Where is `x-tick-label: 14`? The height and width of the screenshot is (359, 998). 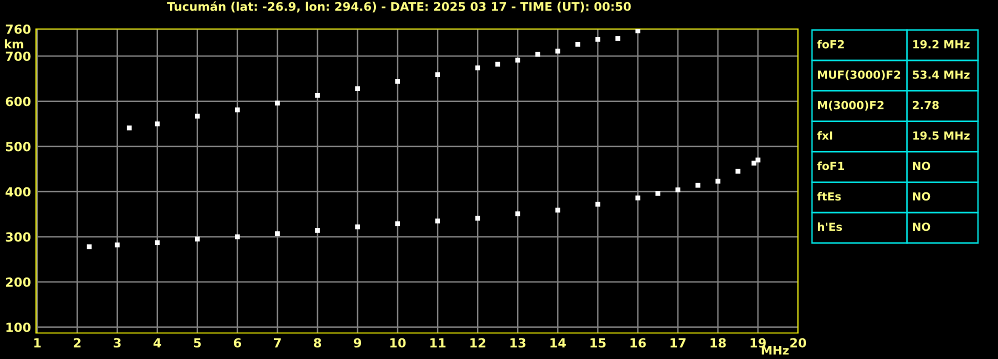 x-tick-label: 14 is located at coordinates (558, 343).